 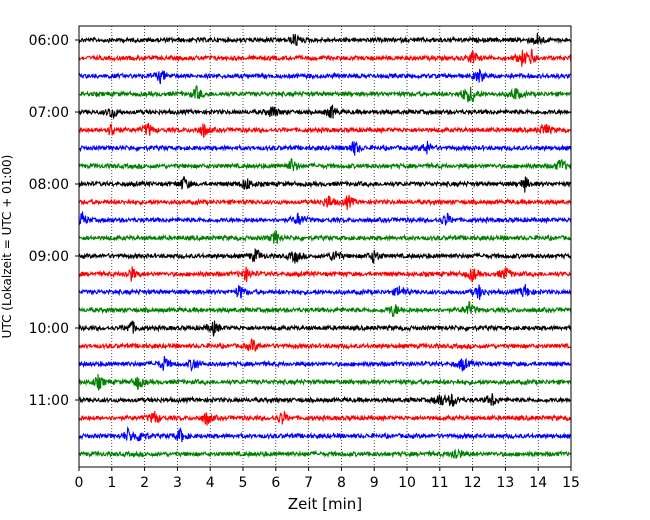 What do you see at coordinates (49, 41) in the screenshot?
I see `y-tick-label: 06:00` at bounding box center [49, 41].